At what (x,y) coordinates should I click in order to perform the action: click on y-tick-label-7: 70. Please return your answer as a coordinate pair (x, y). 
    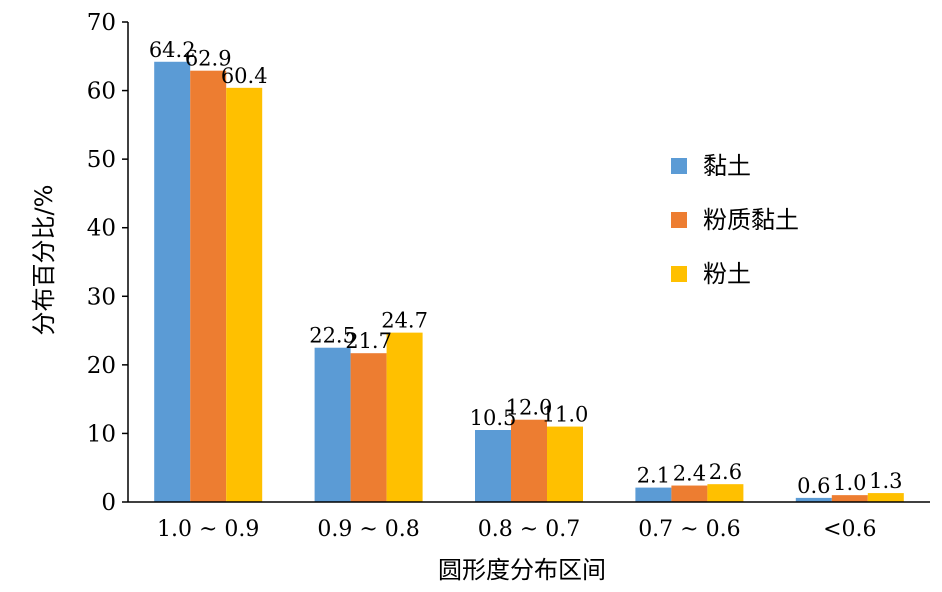
    Looking at the image, I should click on (101, 23).